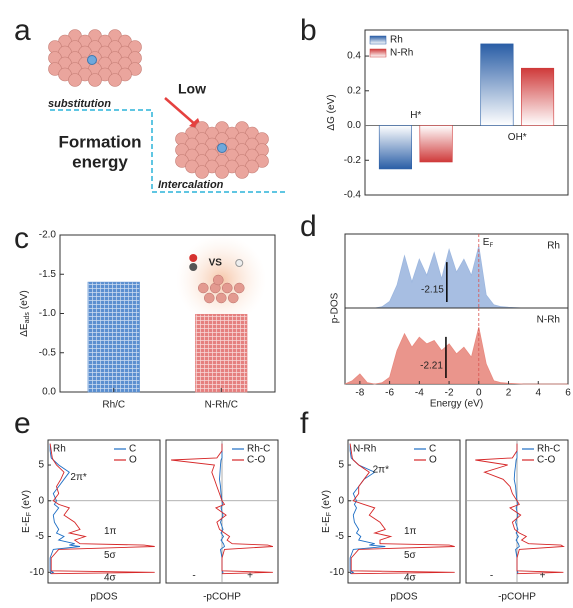 This screenshot has height=608, width=573. What do you see at coordinates (538, 393) in the screenshot?
I see `x-tick-label: 4` at bounding box center [538, 393].